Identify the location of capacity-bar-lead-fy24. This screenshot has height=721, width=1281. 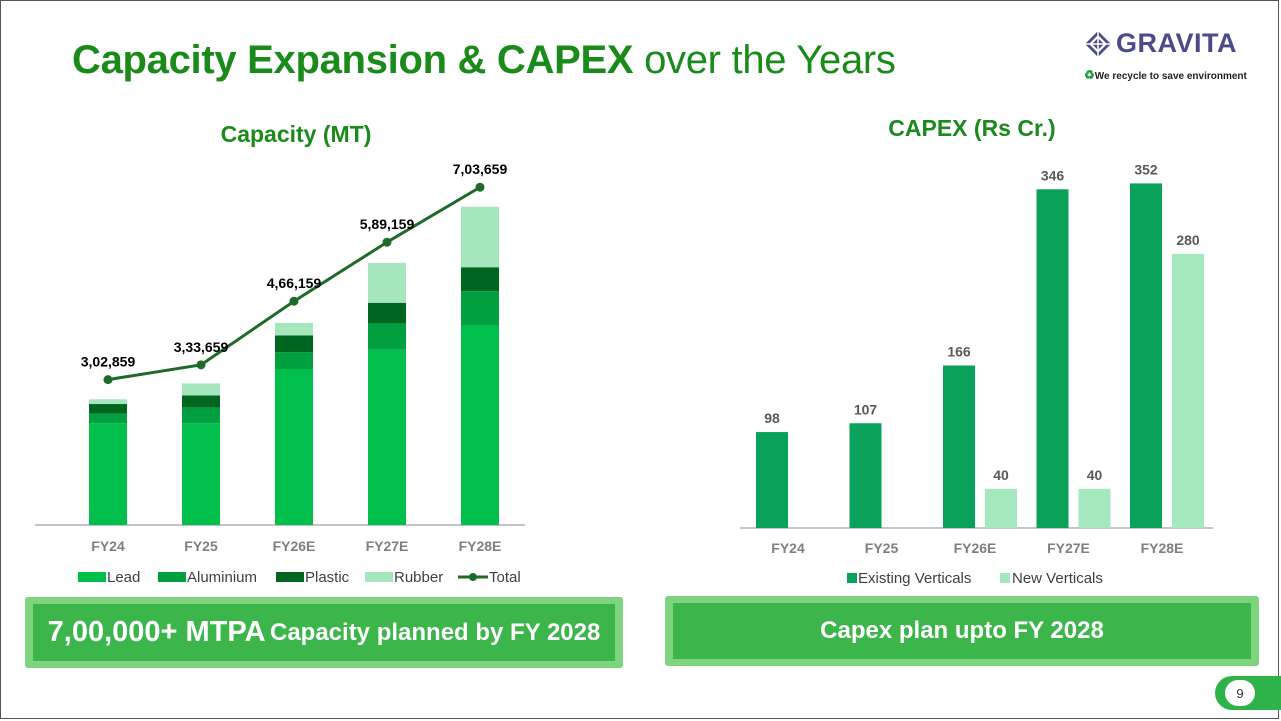
(108, 474).